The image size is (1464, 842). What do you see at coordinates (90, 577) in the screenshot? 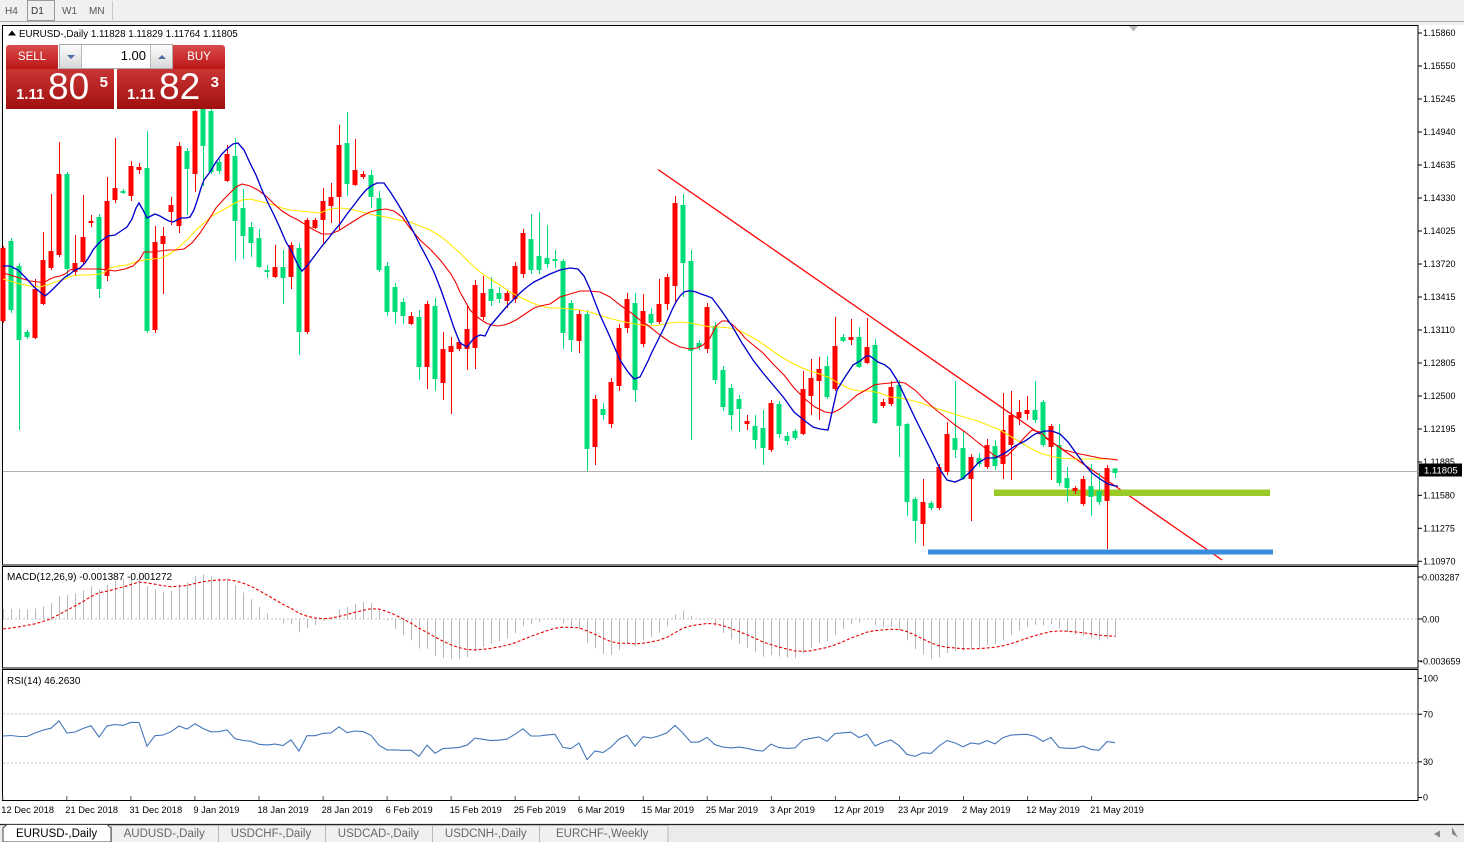
I see `svg-text:MACD(12,26,9) -0.001387 -0.001: MACD(12,26,9) -0.001387 -0.001272` at bounding box center [90, 577].